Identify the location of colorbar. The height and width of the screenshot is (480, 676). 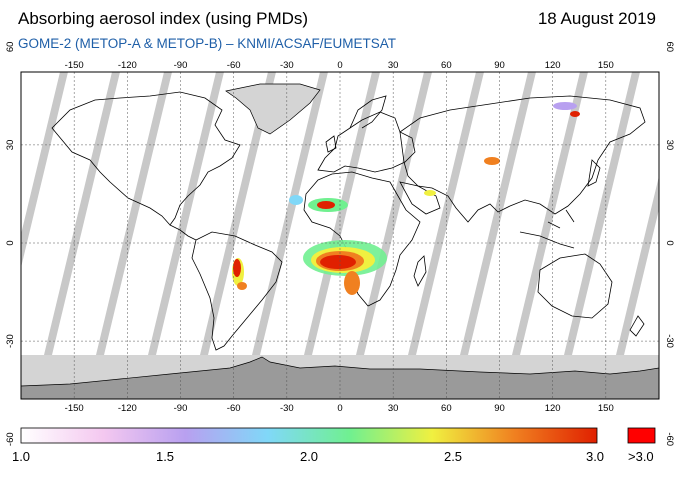
(309, 435).